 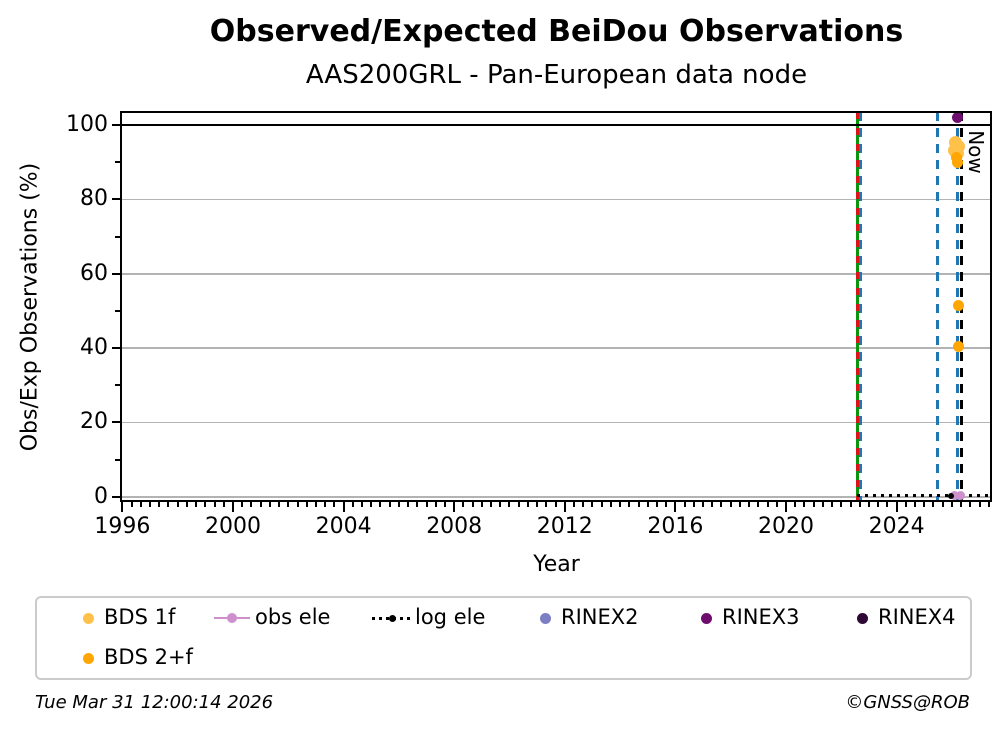 I want to click on event-vline, so click(x=861, y=307).